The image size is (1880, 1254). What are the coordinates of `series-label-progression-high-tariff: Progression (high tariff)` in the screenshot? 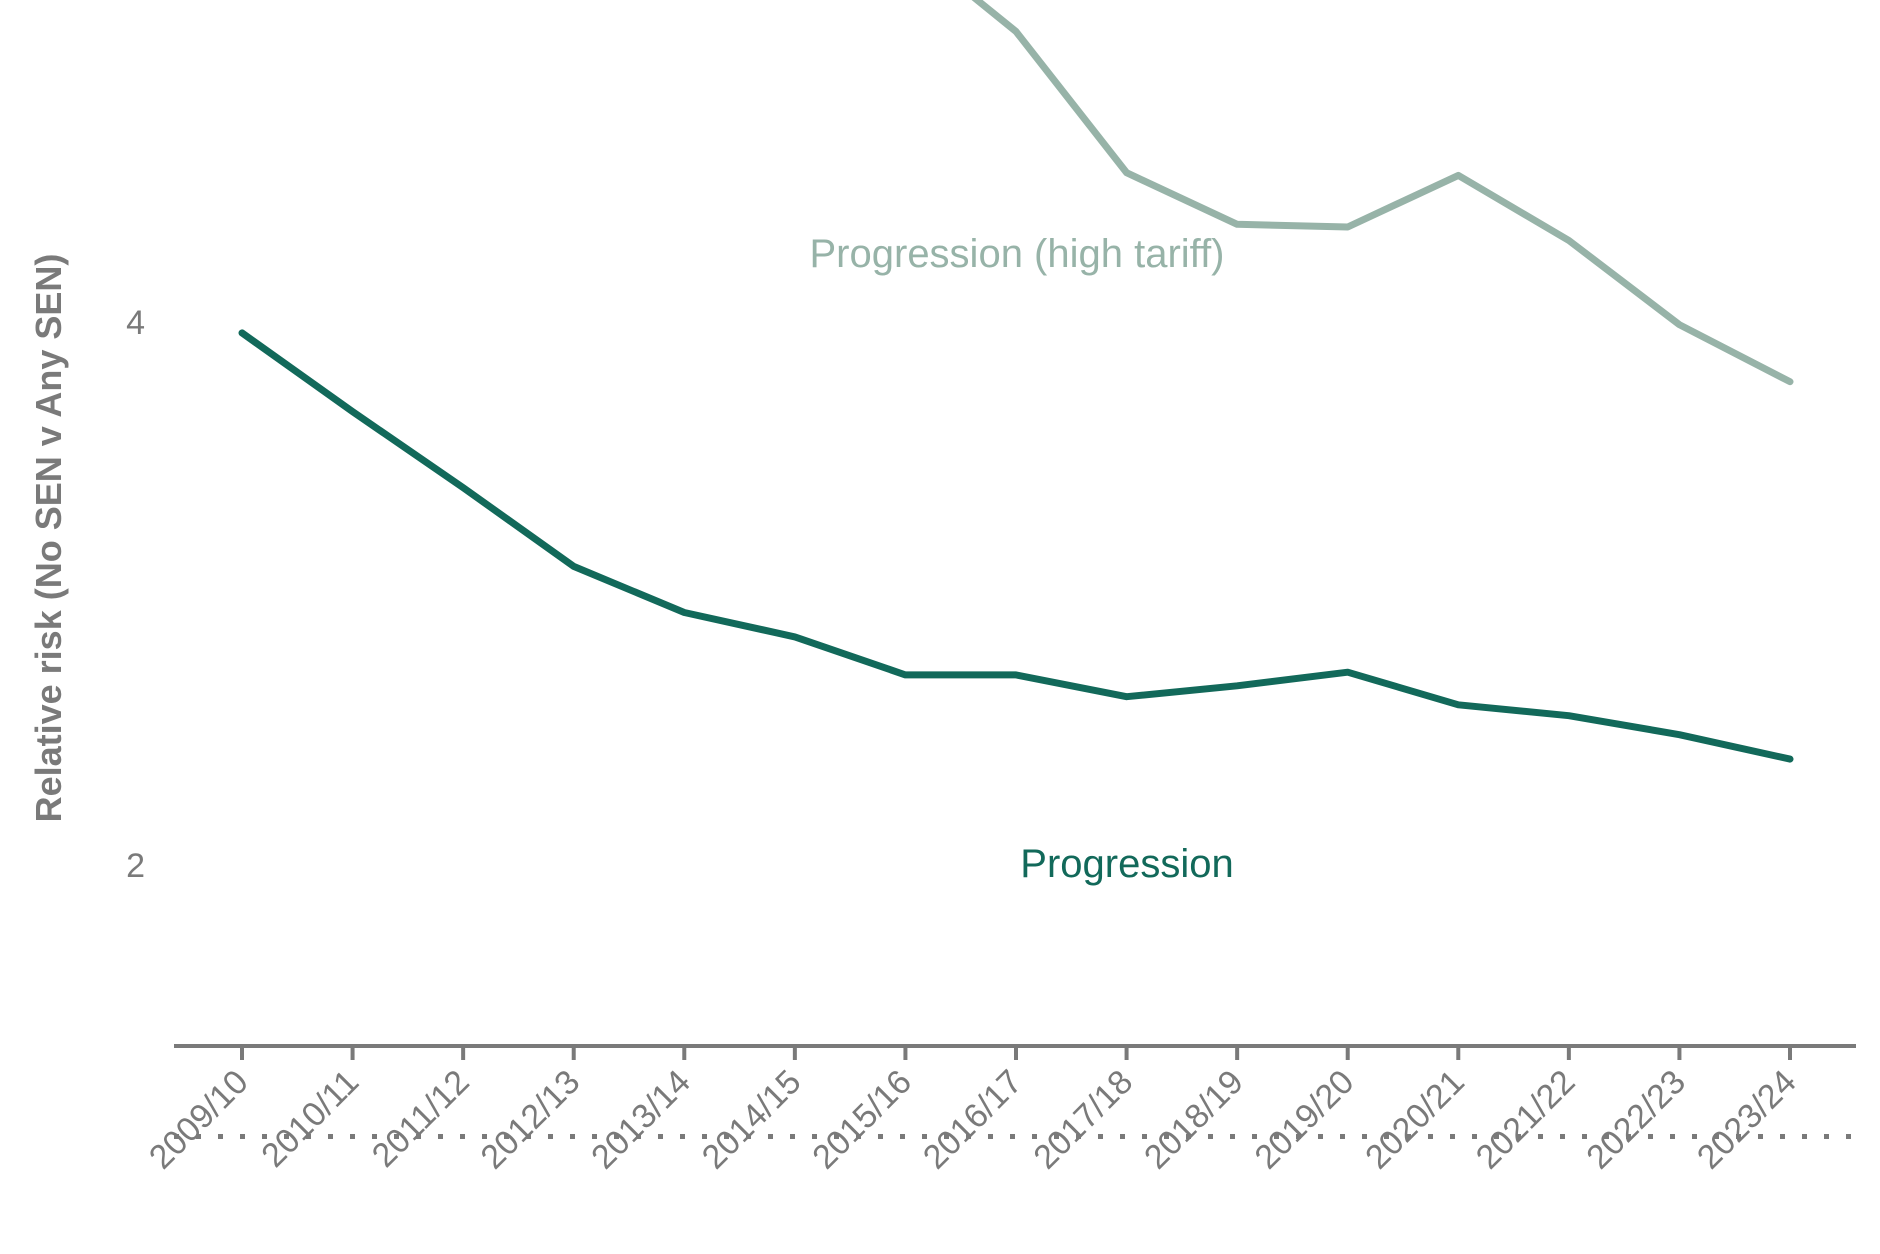 It's located at (1017, 254).